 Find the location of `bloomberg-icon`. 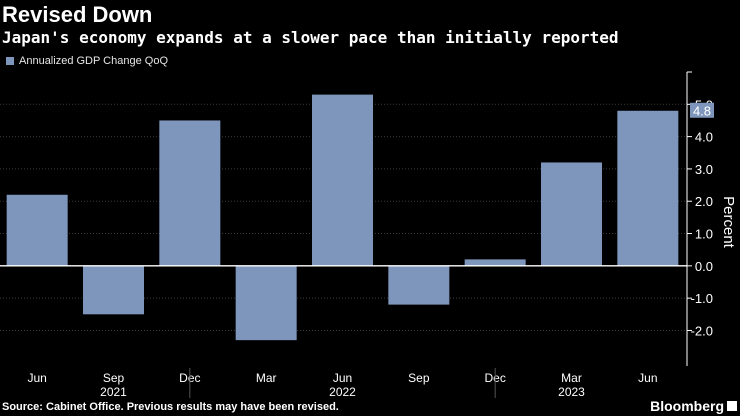

bloomberg-icon is located at coordinates (732, 406).